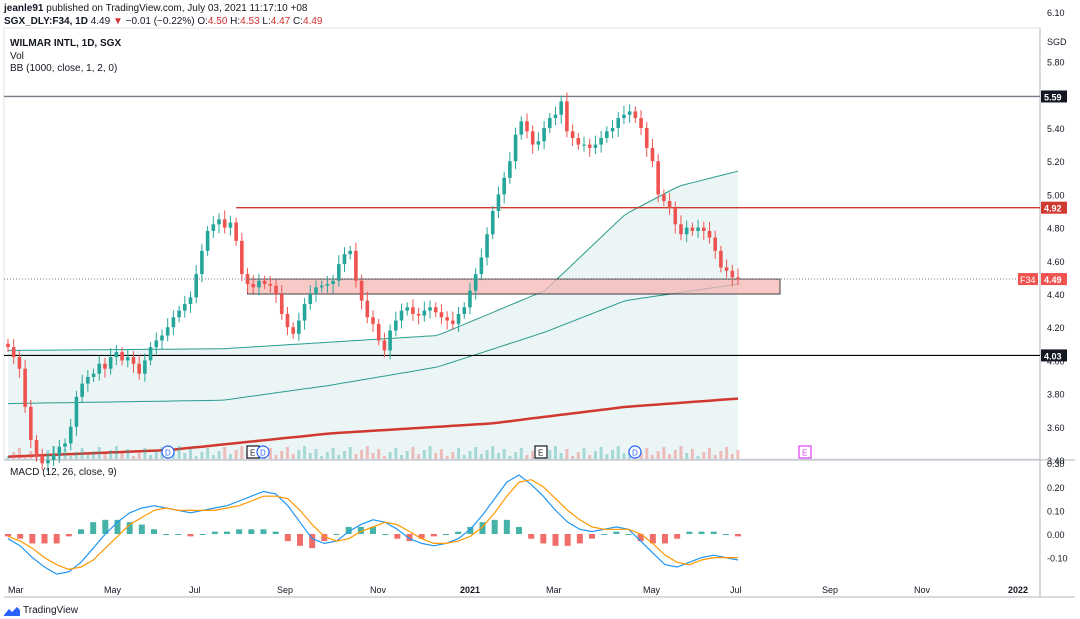  I want to click on dividend-marker-2: D, so click(263, 452).